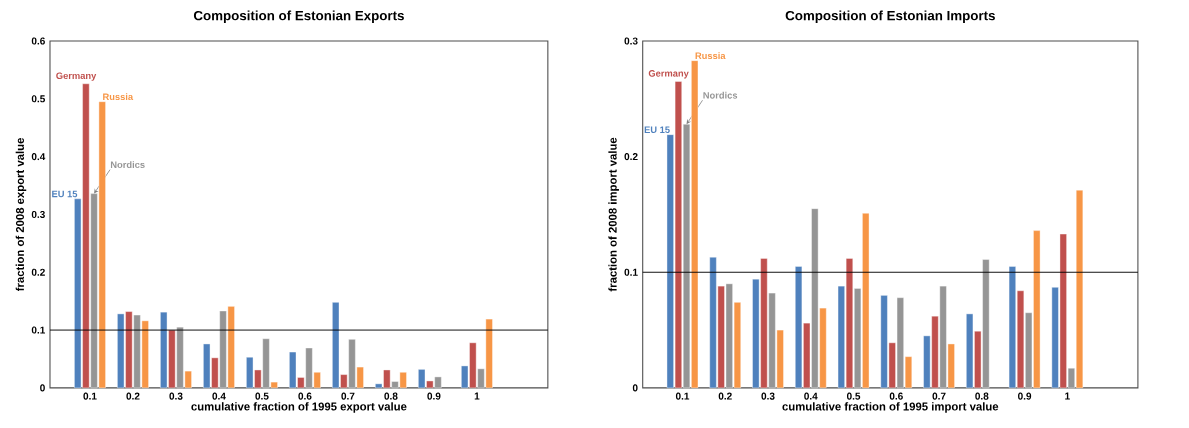 This screenshot has height=428, width=1189. I want to click on x-axis-title: cumulative fraction of 1995 export value, so click(299, 407).